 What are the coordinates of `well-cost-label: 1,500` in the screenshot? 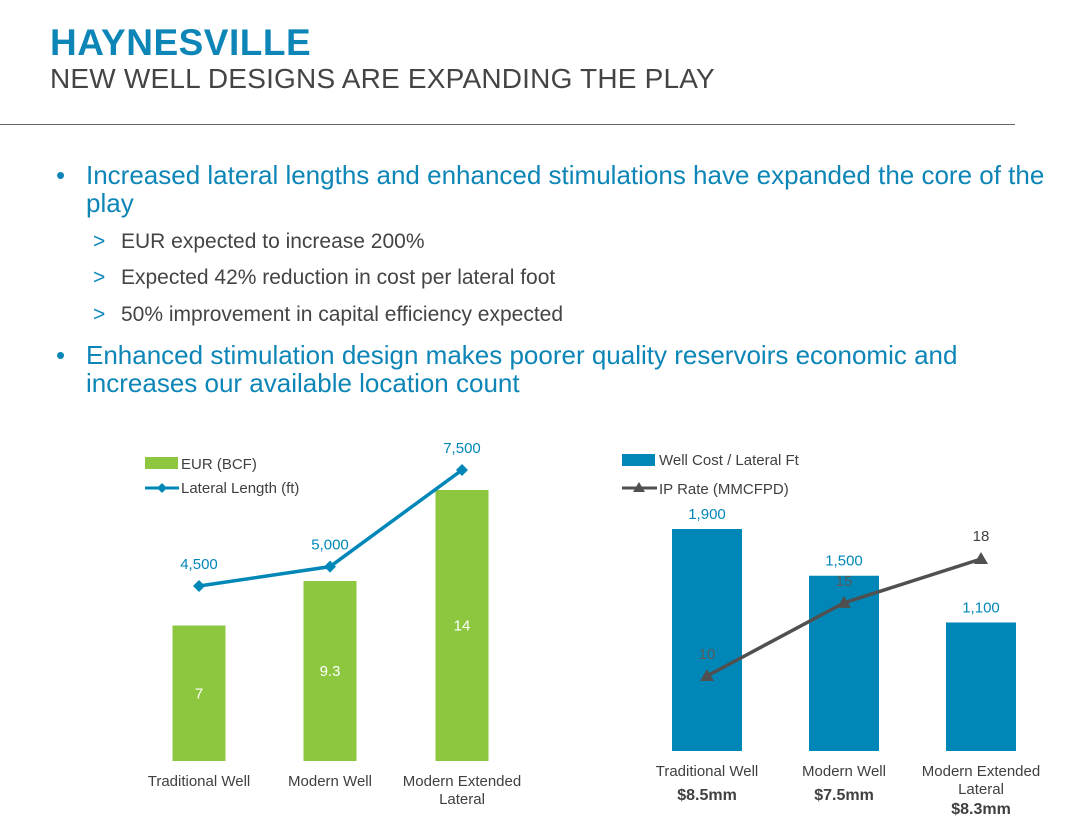 It's located at (844, 561).